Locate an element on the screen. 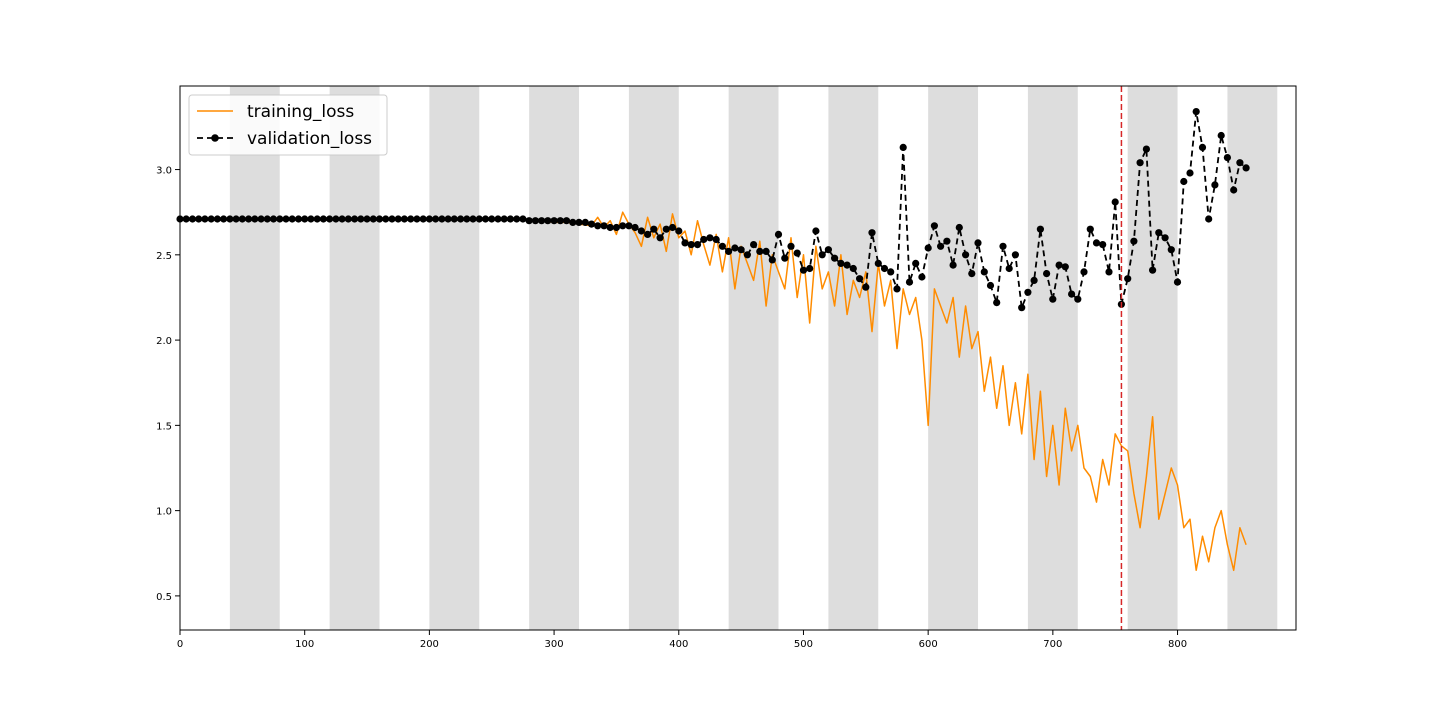 The height and width of the screenshot is (720, 1440). y-tick-label-4: 2.5 is located at coordinates (164, 256).